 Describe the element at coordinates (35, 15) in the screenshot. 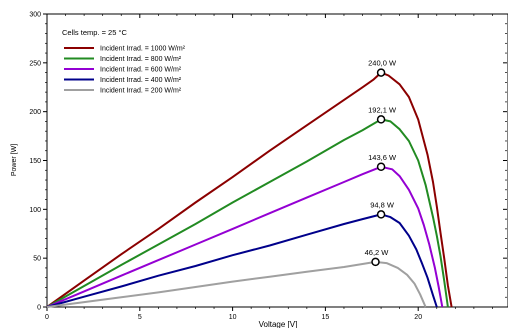

I see `y-tick-label-300: 300` at that location.